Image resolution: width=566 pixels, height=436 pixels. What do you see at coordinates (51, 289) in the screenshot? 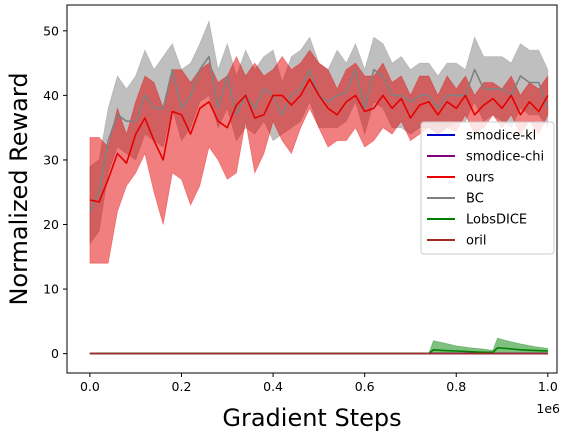
I see `y-tick-label: 10` at bounding box center [51, 289].